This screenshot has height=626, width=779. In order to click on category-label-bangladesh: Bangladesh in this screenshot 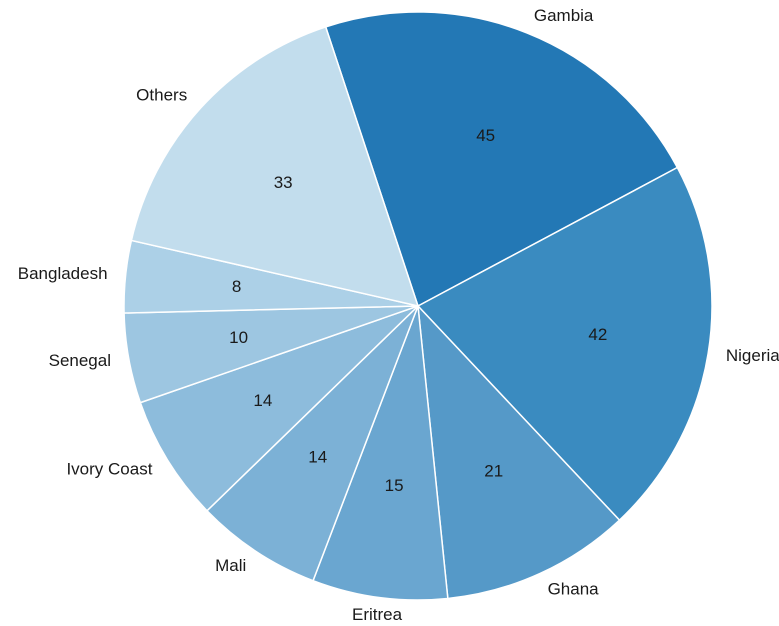, I will do `click(63, 273)`.